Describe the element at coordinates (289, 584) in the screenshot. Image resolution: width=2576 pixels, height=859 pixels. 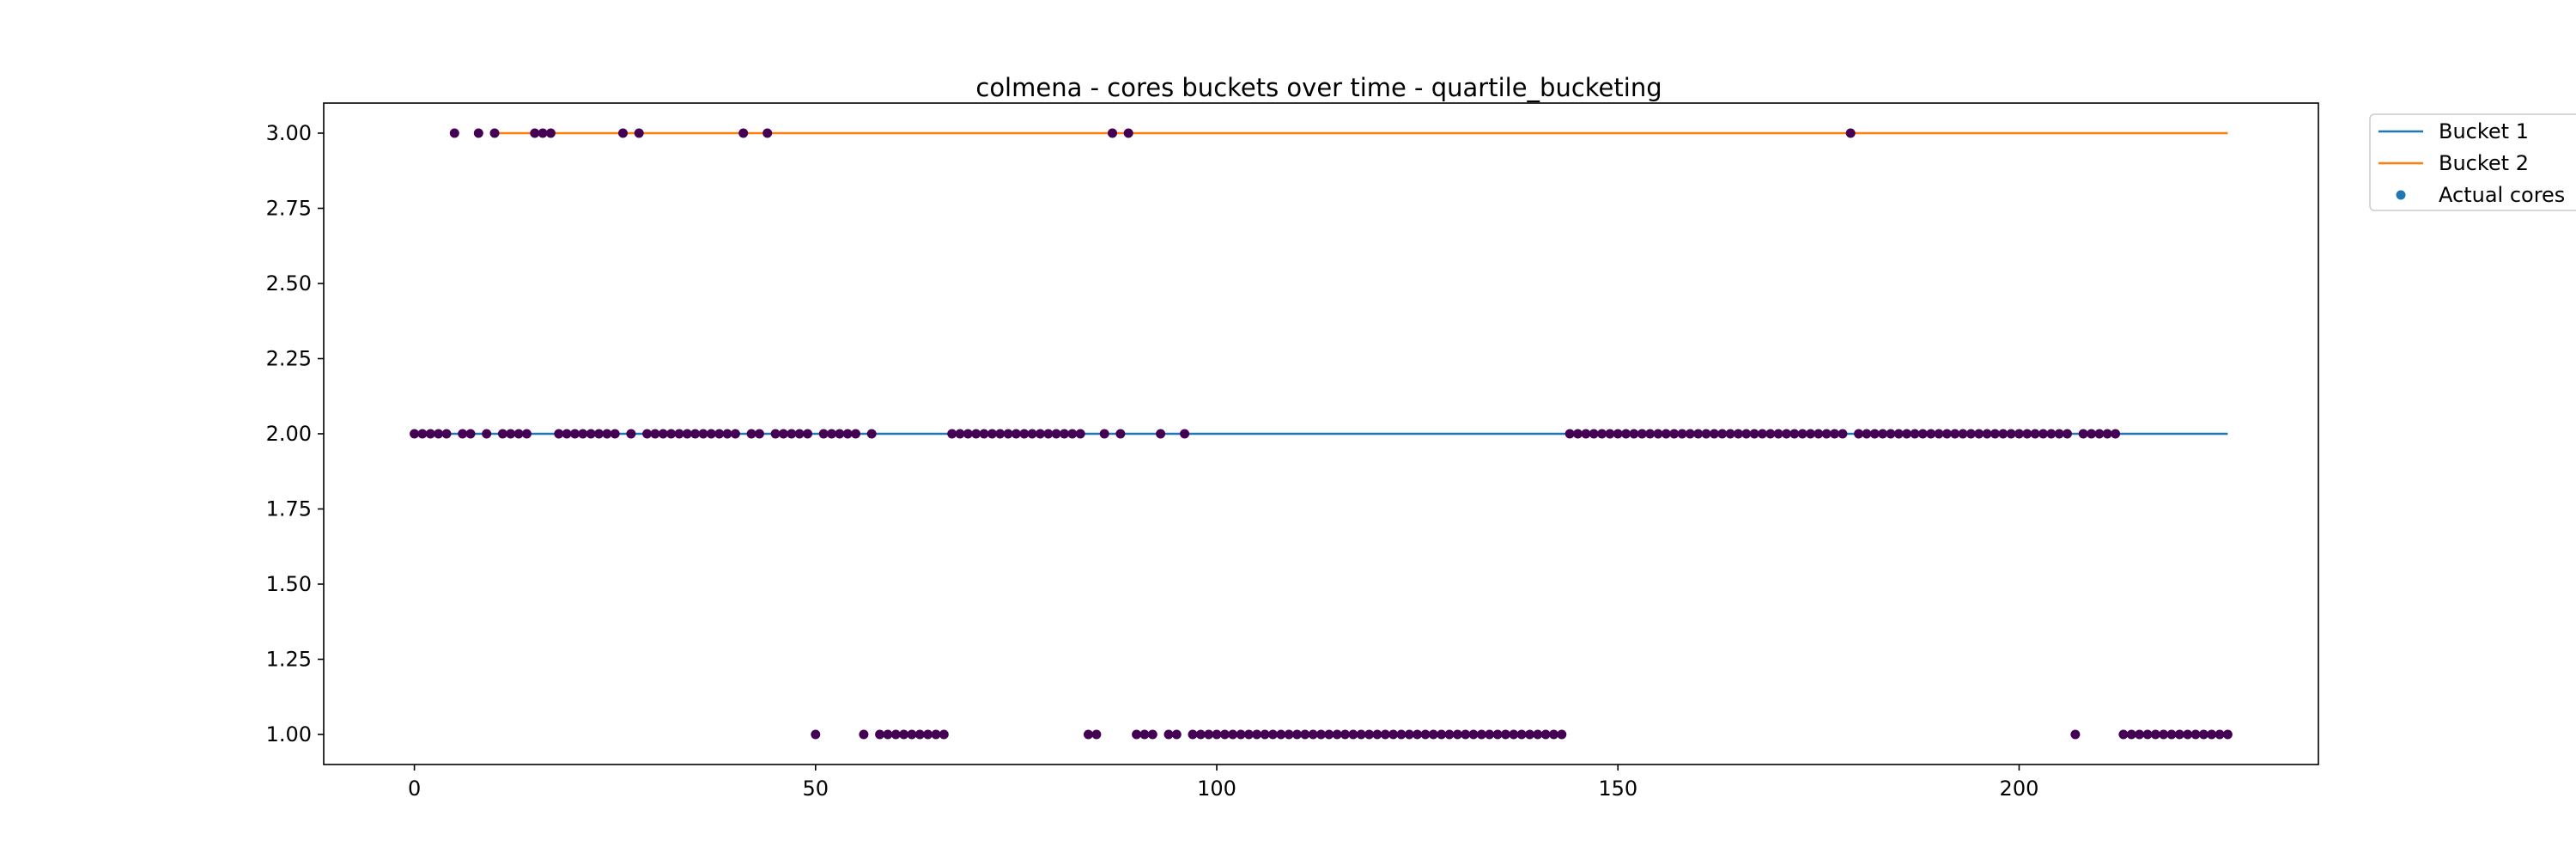
I see `y-tick-label: 1.50` at that location.